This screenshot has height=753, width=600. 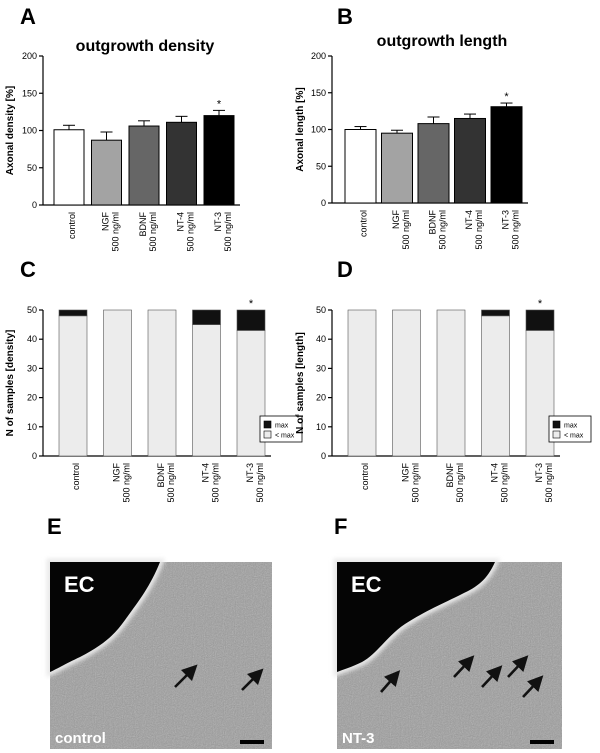 I want to click on condition-label: NT-3, so click(x=358, y=738).